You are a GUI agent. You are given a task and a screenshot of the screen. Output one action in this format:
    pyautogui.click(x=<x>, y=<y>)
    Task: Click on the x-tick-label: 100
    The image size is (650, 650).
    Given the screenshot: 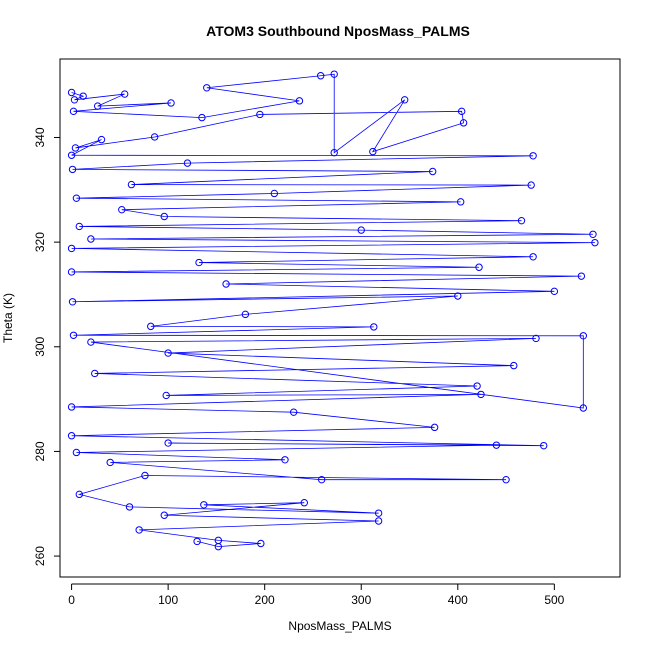 What is the action you would take?
    pyautogui.click(x=168, y=600)
    